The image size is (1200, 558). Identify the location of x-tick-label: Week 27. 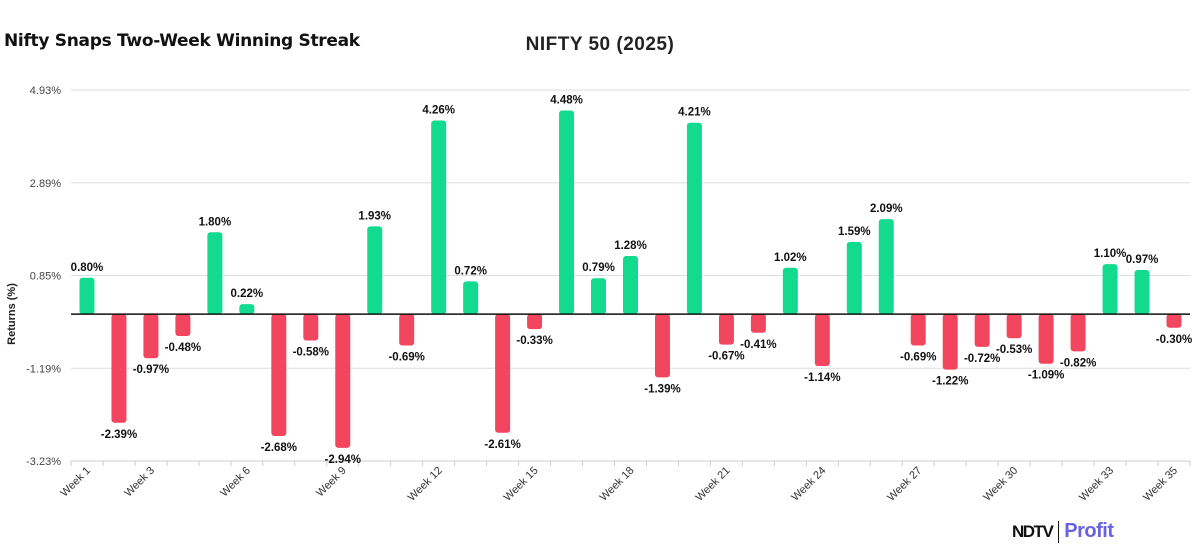
(904, 484).